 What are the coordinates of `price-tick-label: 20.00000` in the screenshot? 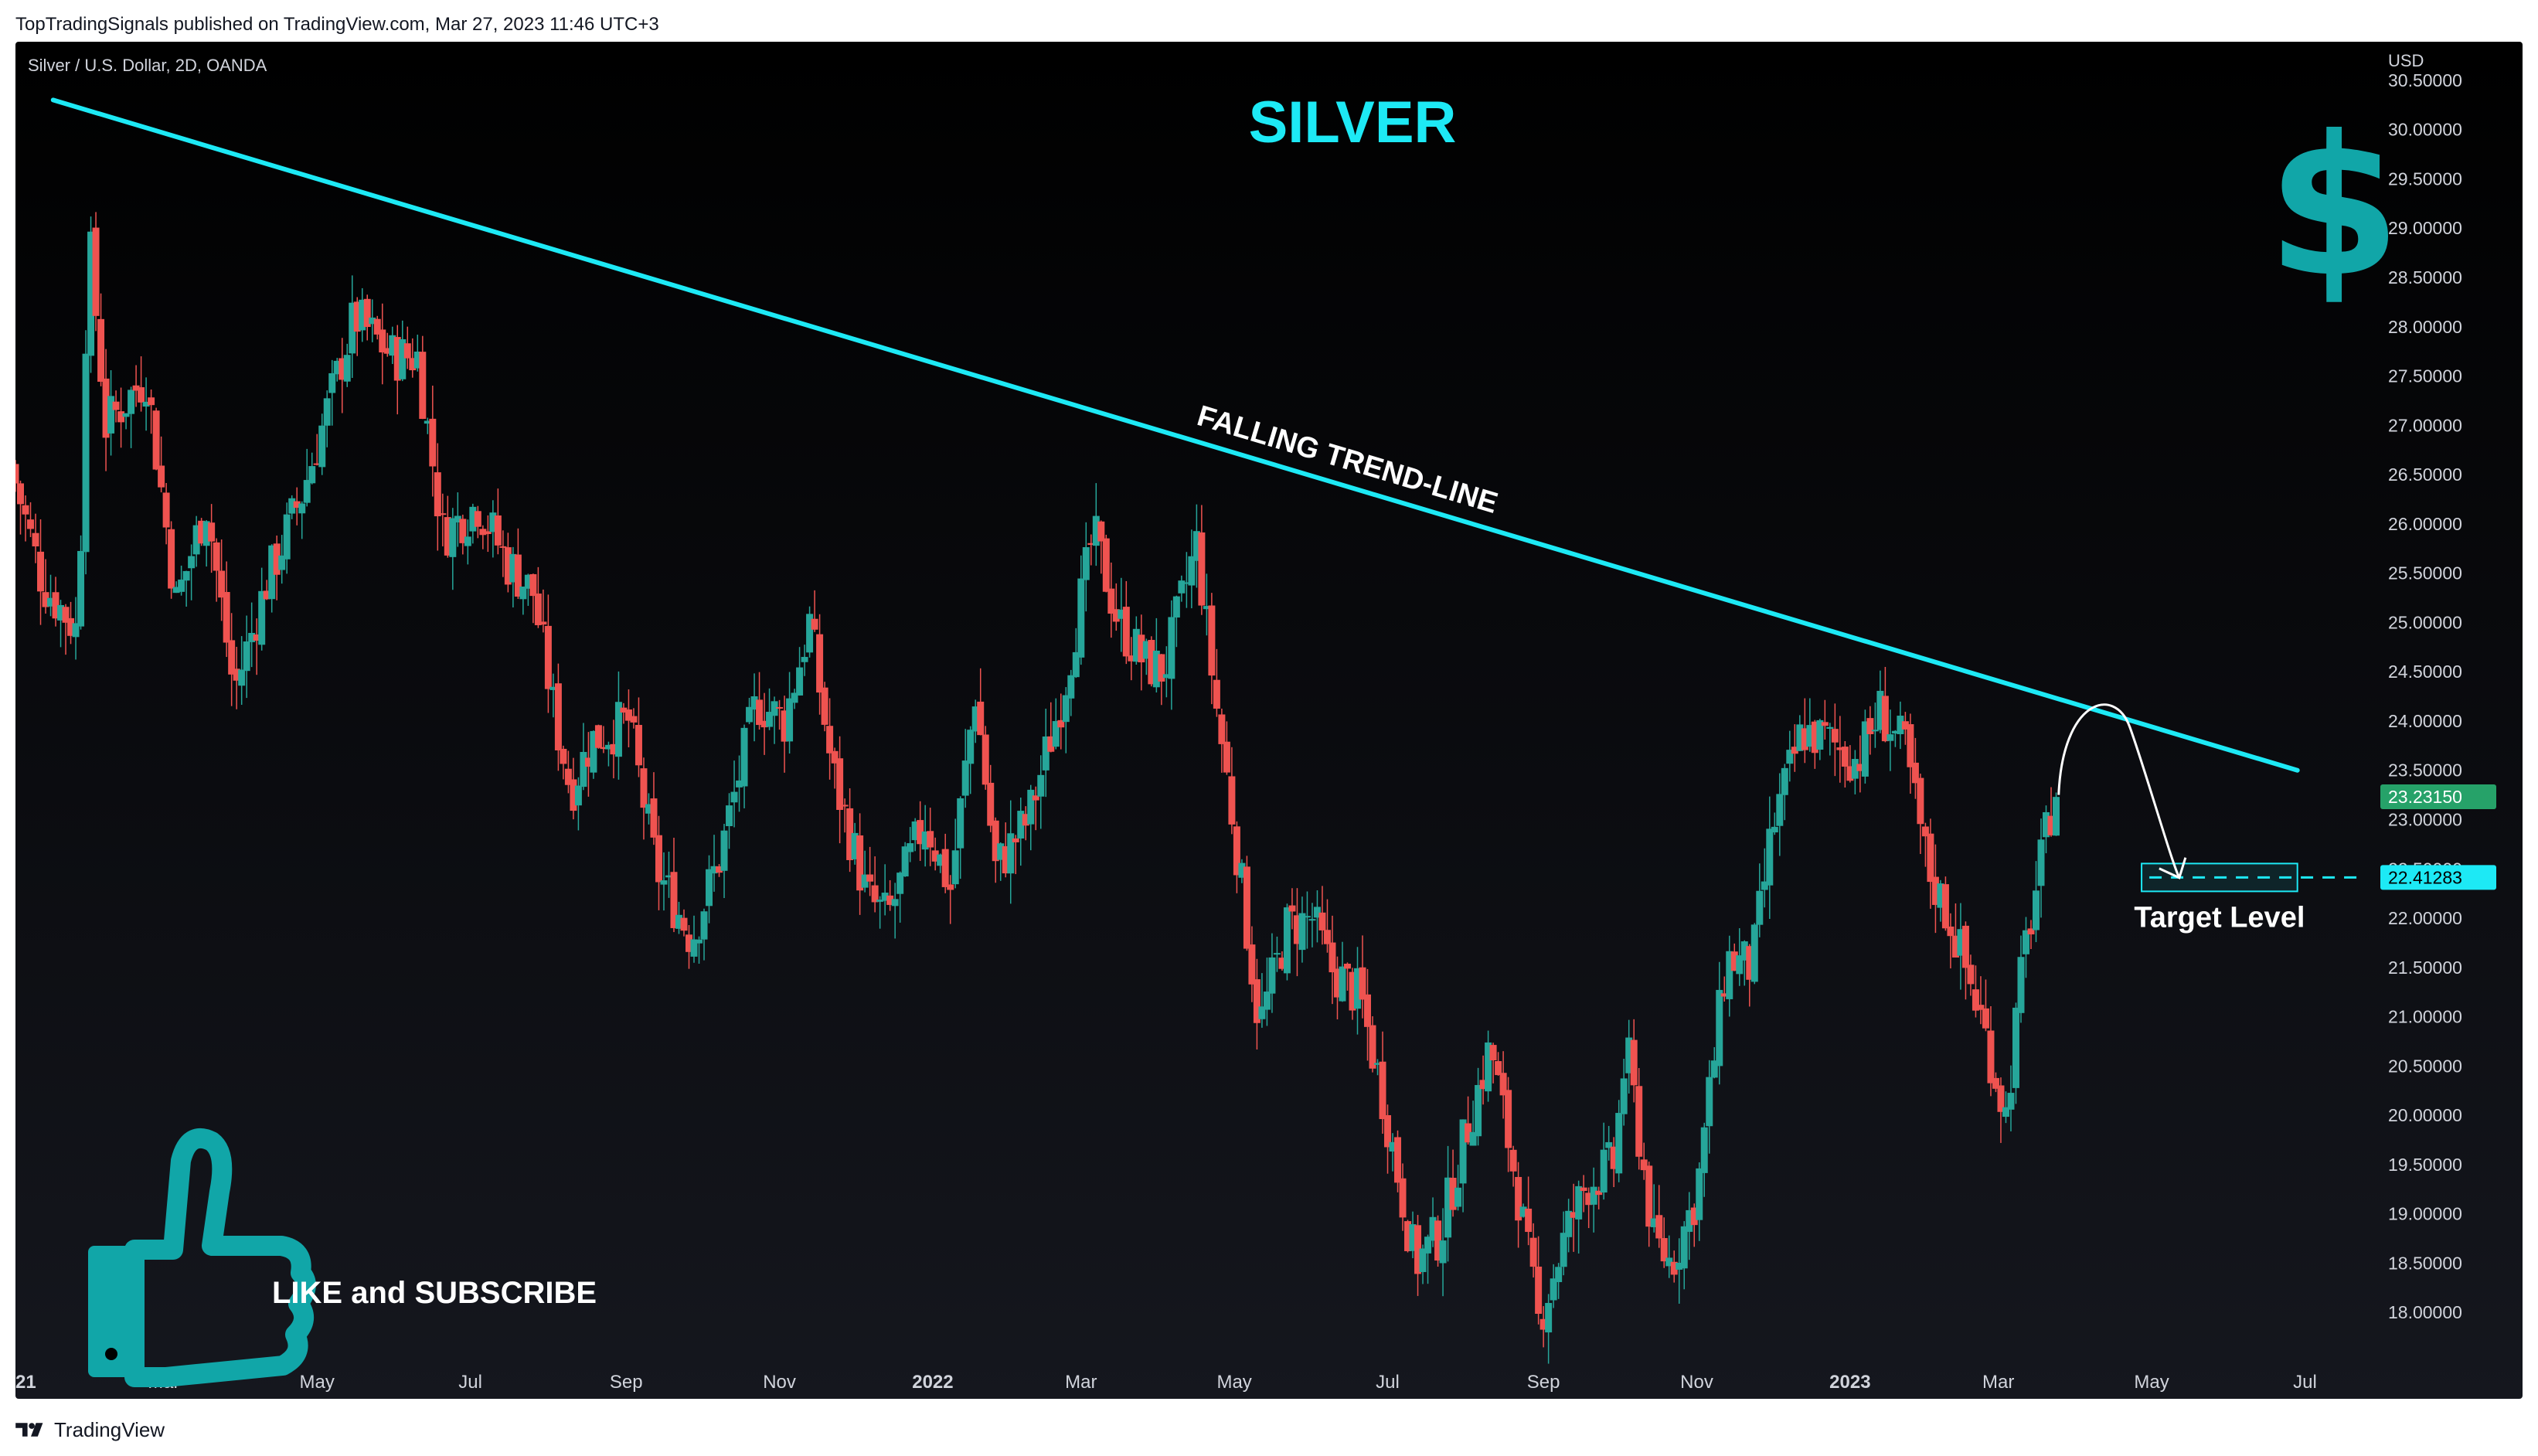 It's located at (2425, 1115).